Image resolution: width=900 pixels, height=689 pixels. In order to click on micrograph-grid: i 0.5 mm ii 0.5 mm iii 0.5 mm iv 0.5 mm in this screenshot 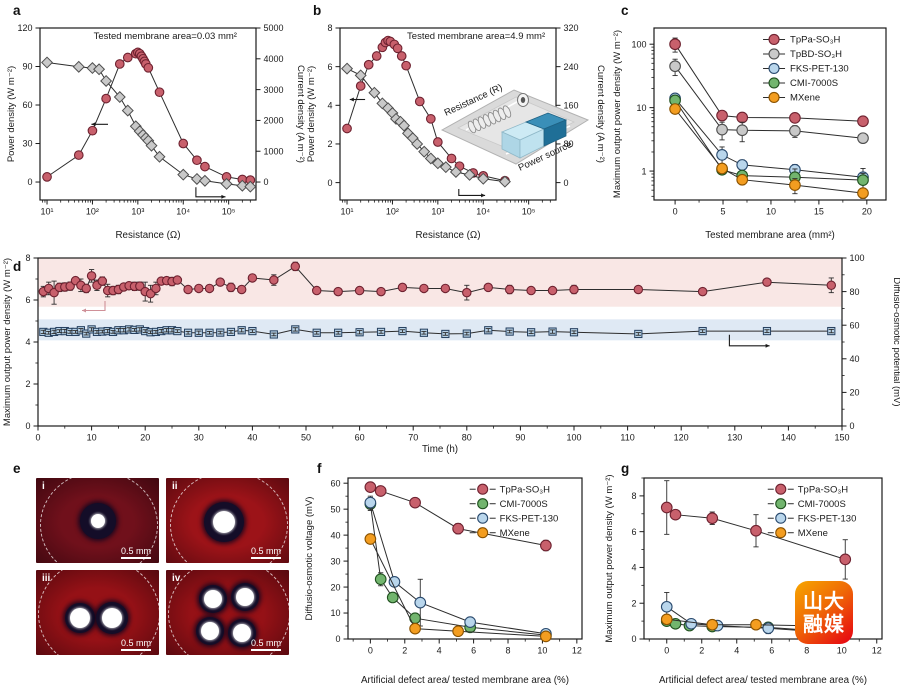, I will do `click(163, 567)`.